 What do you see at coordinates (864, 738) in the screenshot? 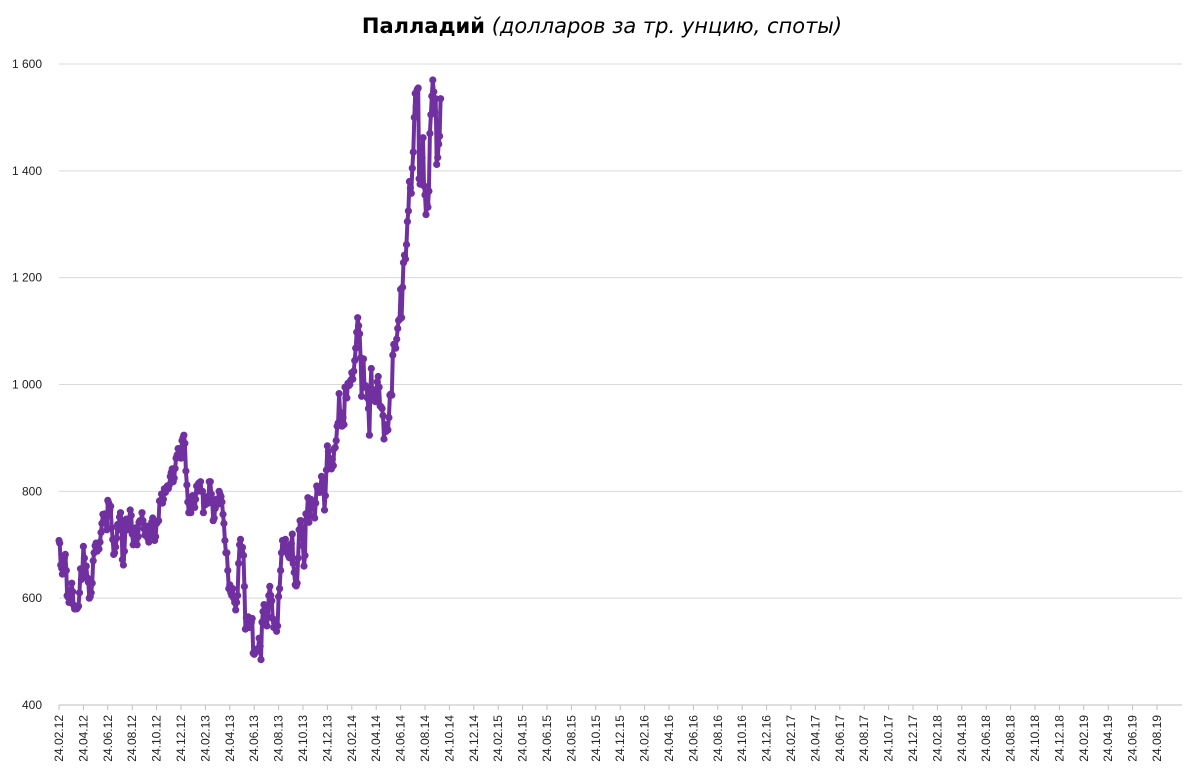
I see `x-tick-label: 24.08.17` at bounding box center [864, 738].